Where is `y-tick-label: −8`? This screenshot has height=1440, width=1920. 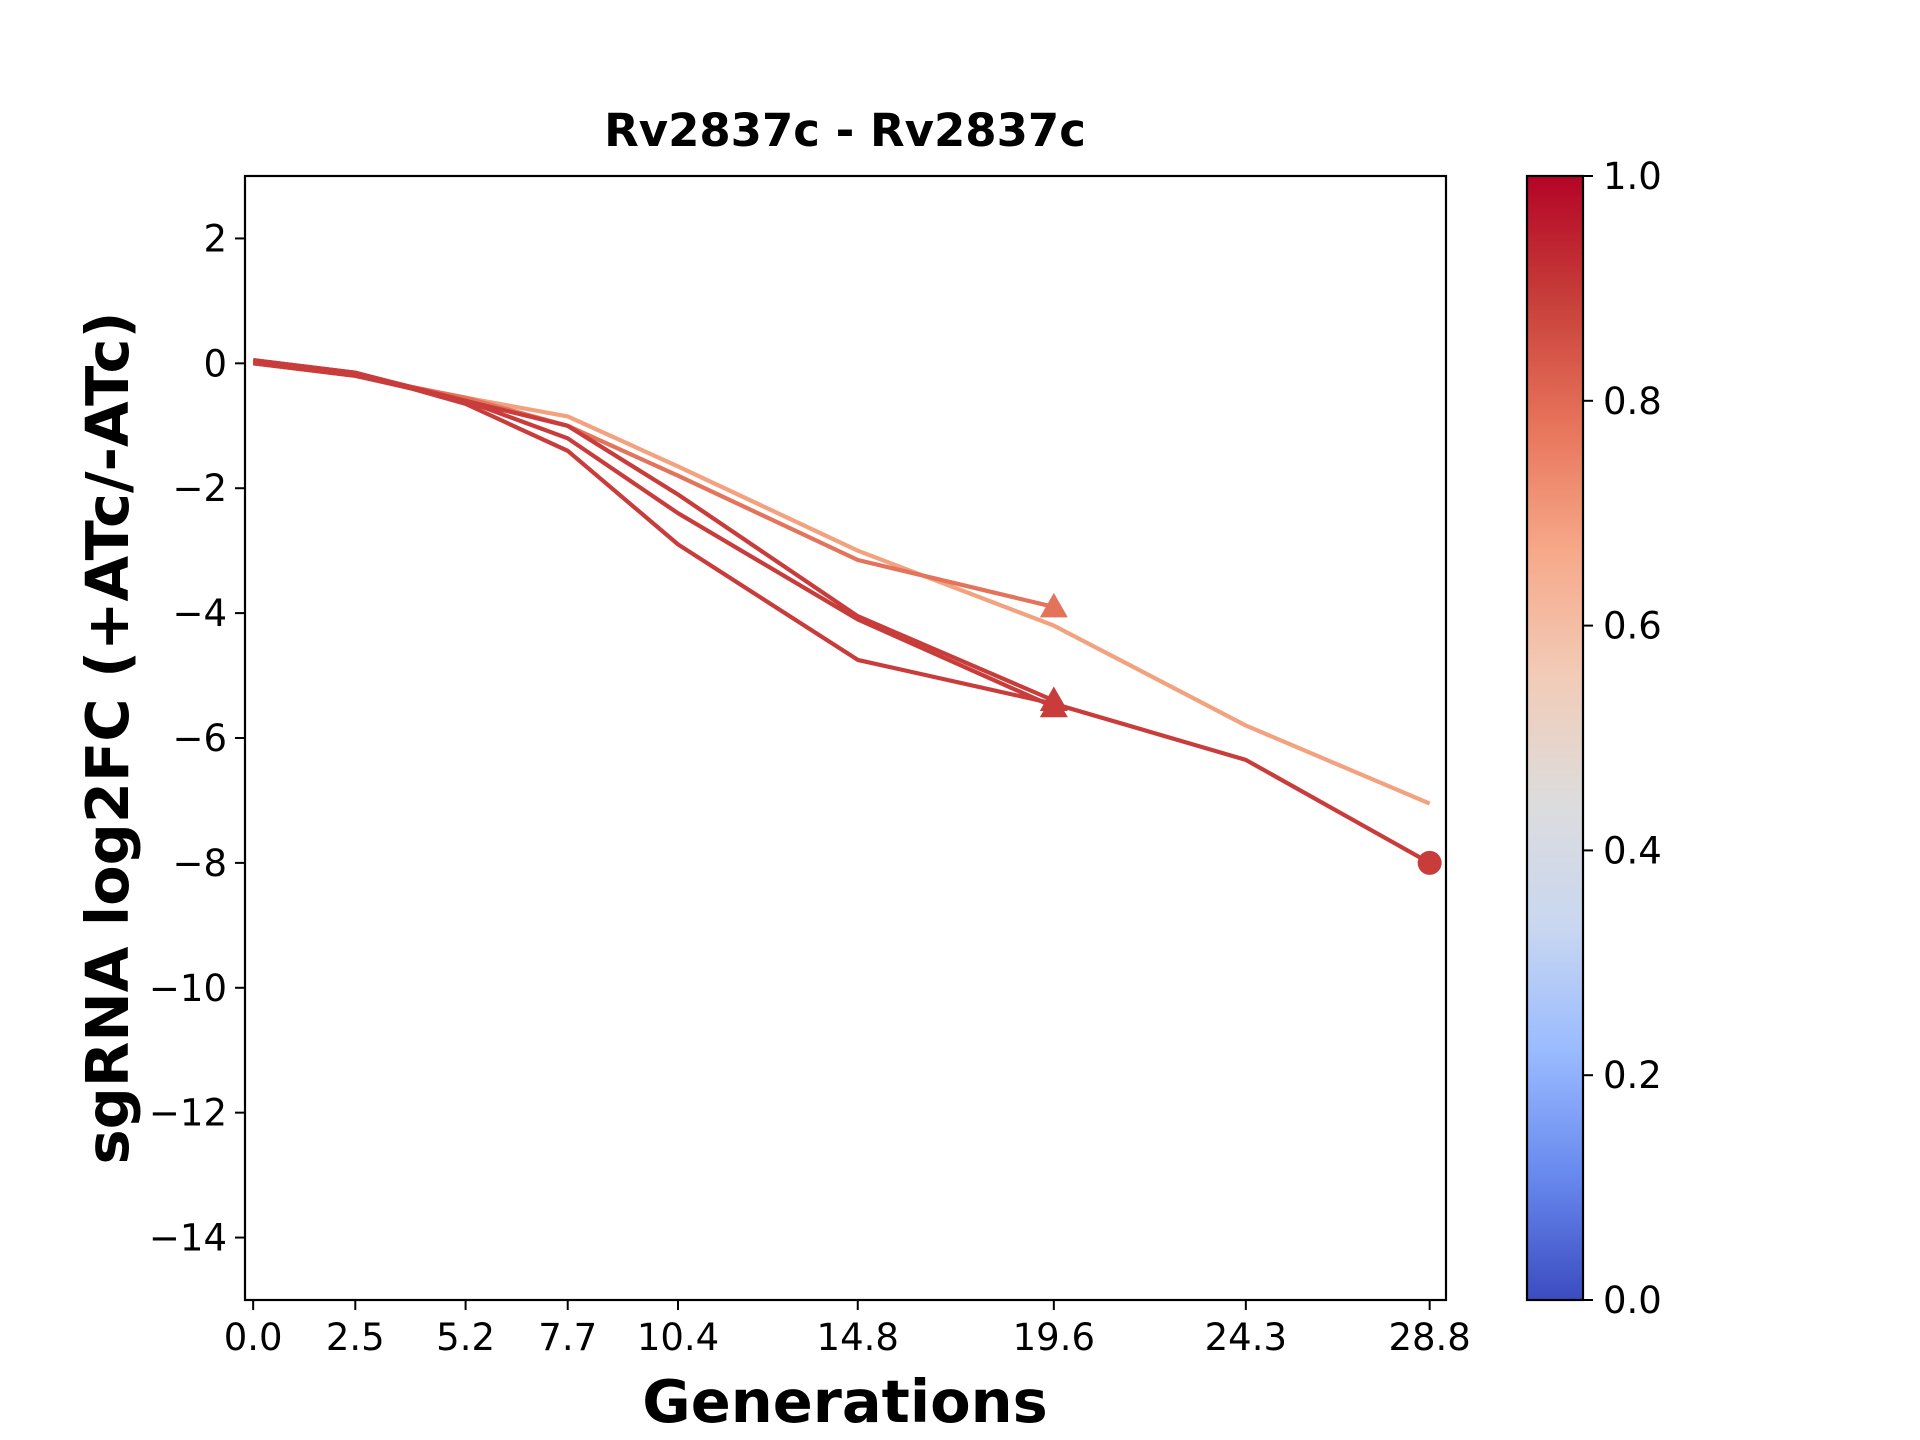
y-tick-label: −8 is located at coordinates (199, 863).